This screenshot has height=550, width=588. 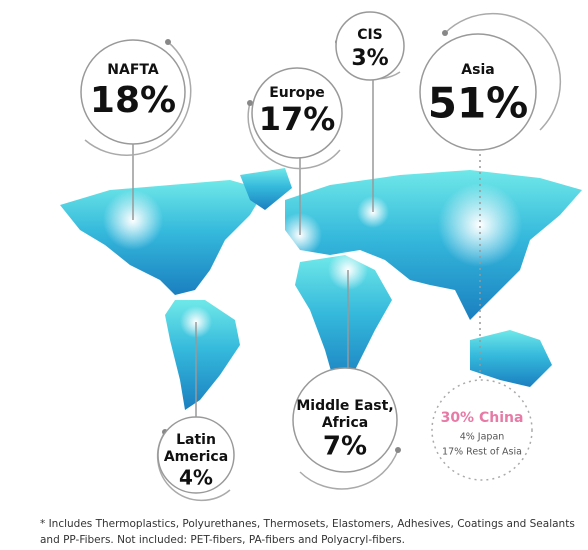 I want to click on region-share: 51%, so click(x=478, y=103).